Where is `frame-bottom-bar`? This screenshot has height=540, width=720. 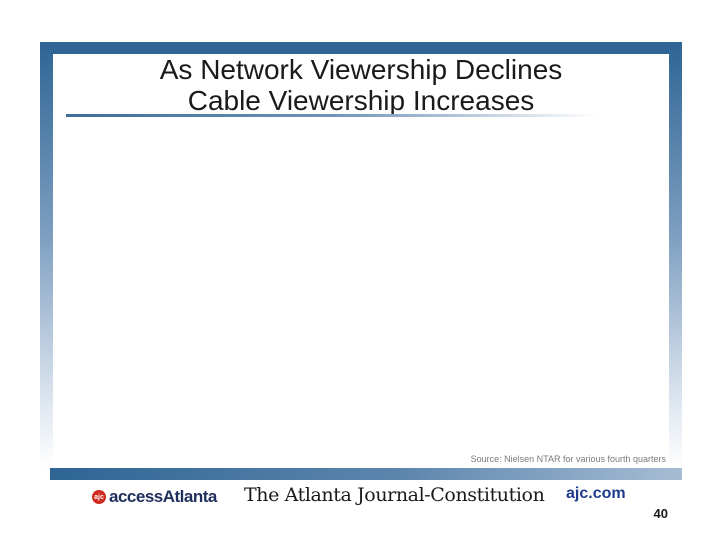
frame-bottom-bar is located at coordinates (366, 474).